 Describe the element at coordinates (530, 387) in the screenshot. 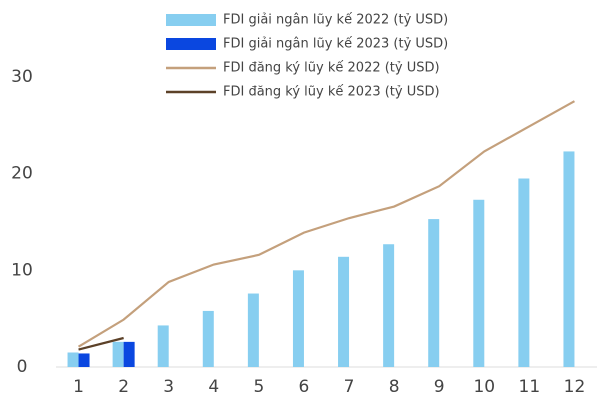

I see `x-tick-label: 11` at that location.